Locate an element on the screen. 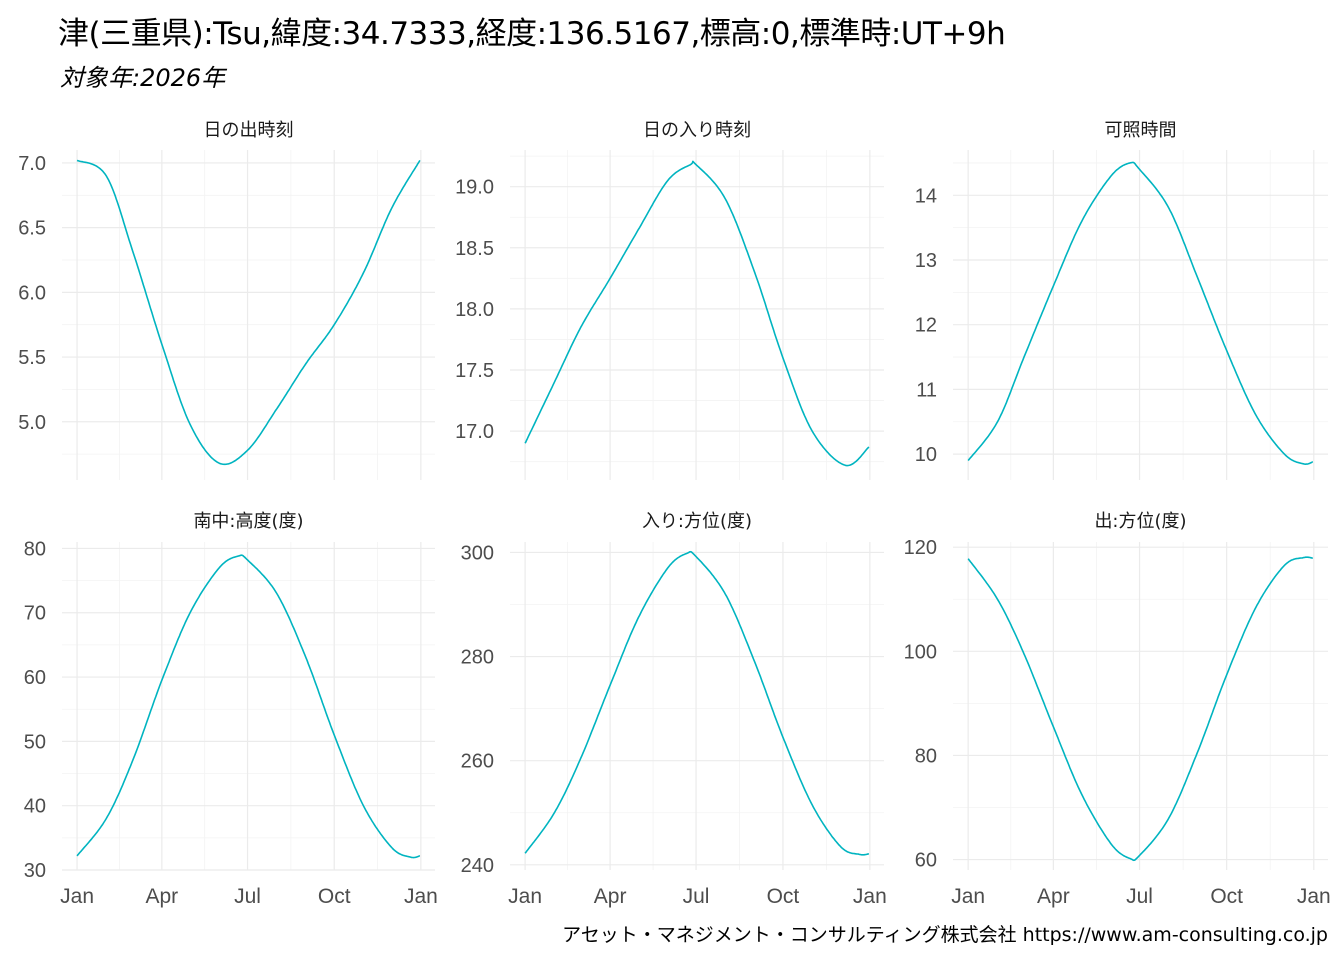 This screenshot has width=1344, height=960. y-tick-label: 5.5 is located at coordinates (32, 358).